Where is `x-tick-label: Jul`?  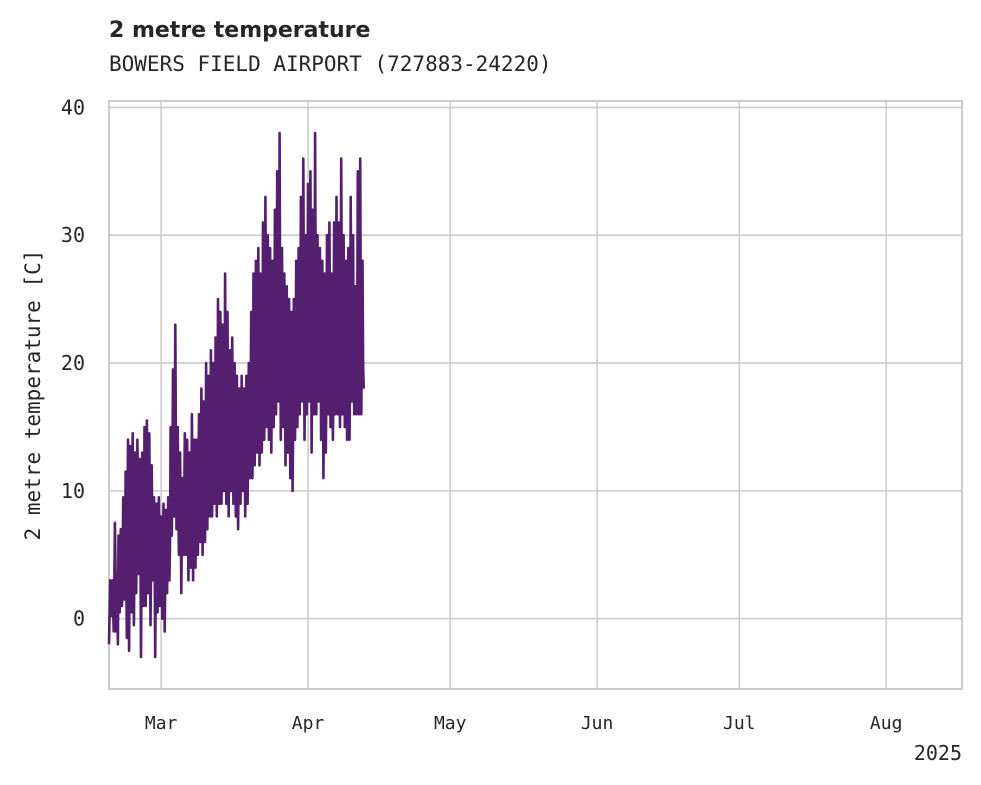 x-tick-label: Jul is located at coordinates (739, 723).